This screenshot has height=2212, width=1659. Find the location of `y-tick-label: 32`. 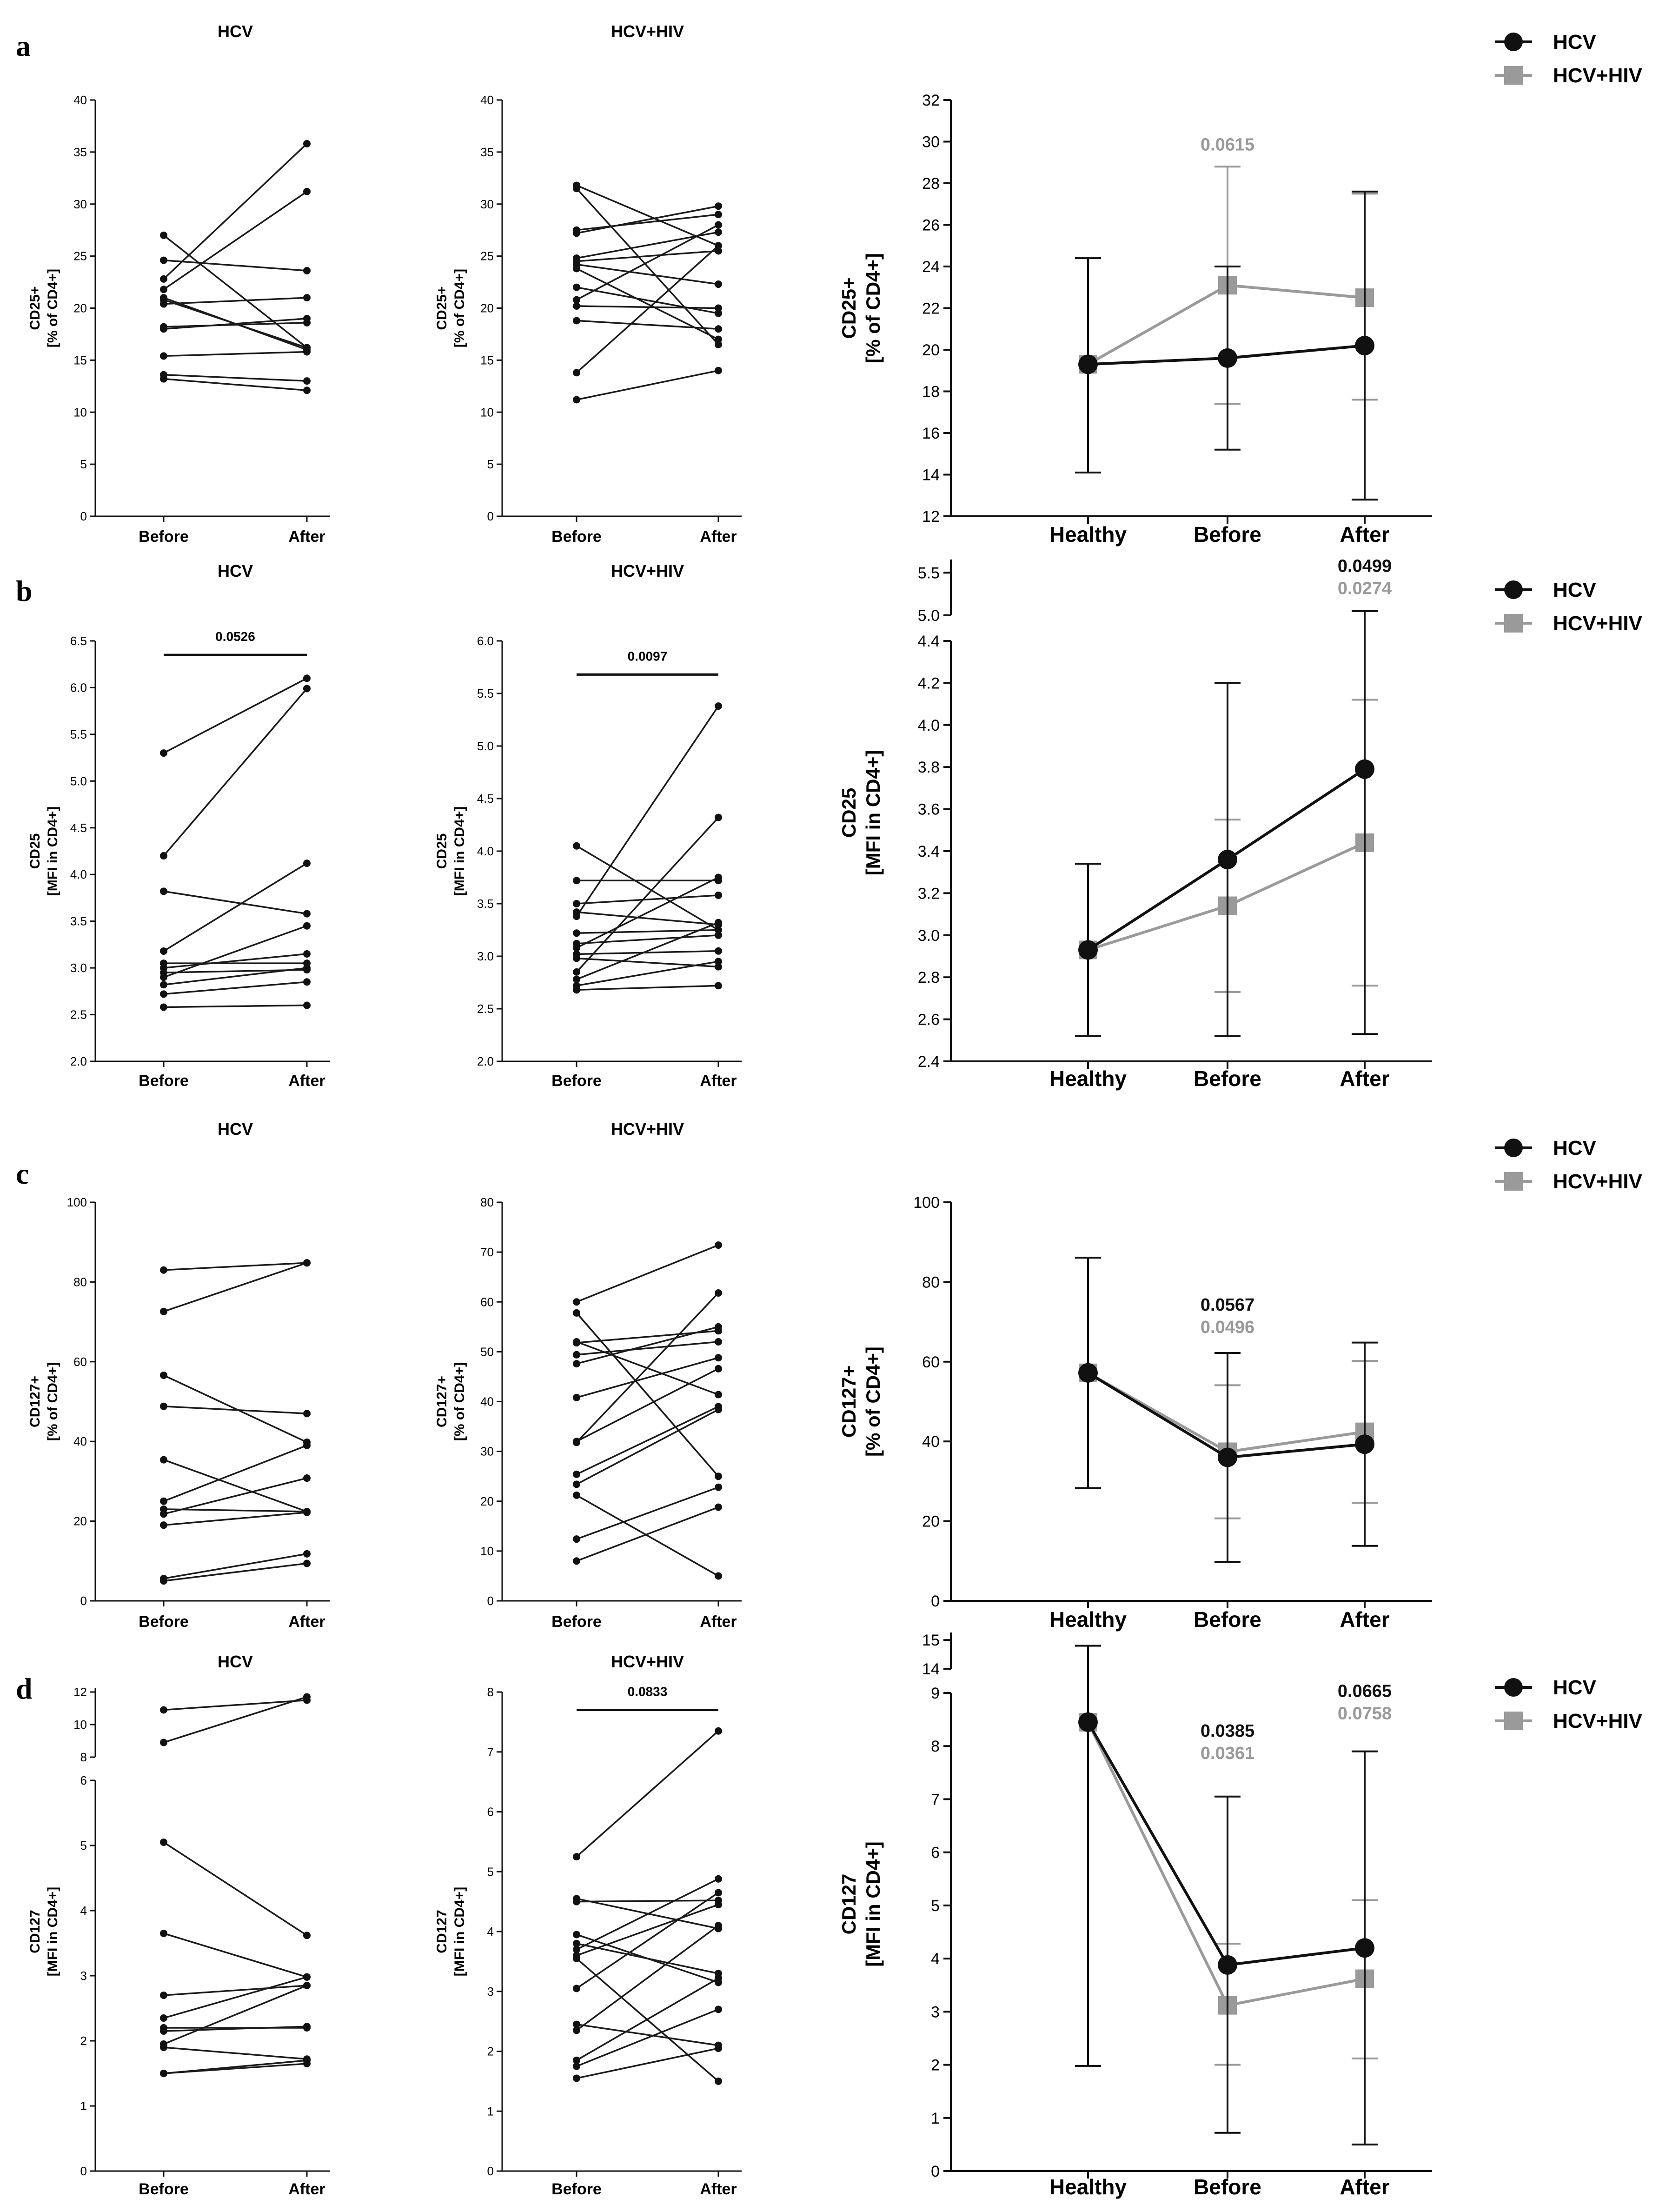

y-tick-label: 32 is located at coordinates (931, 100).